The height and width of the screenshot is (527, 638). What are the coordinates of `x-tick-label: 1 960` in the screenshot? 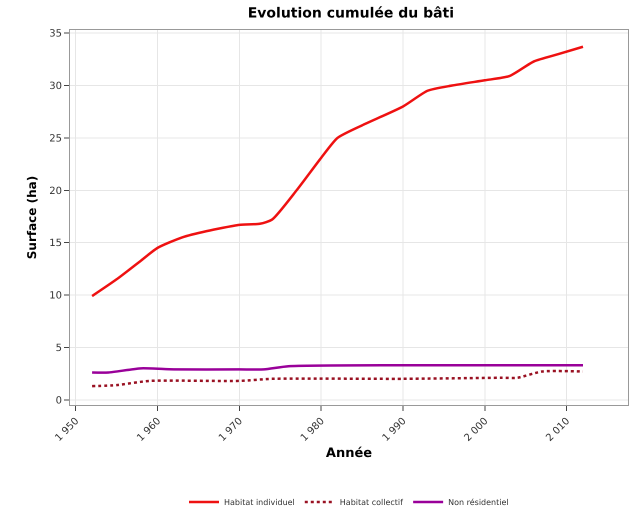 It's located at (149, 430).